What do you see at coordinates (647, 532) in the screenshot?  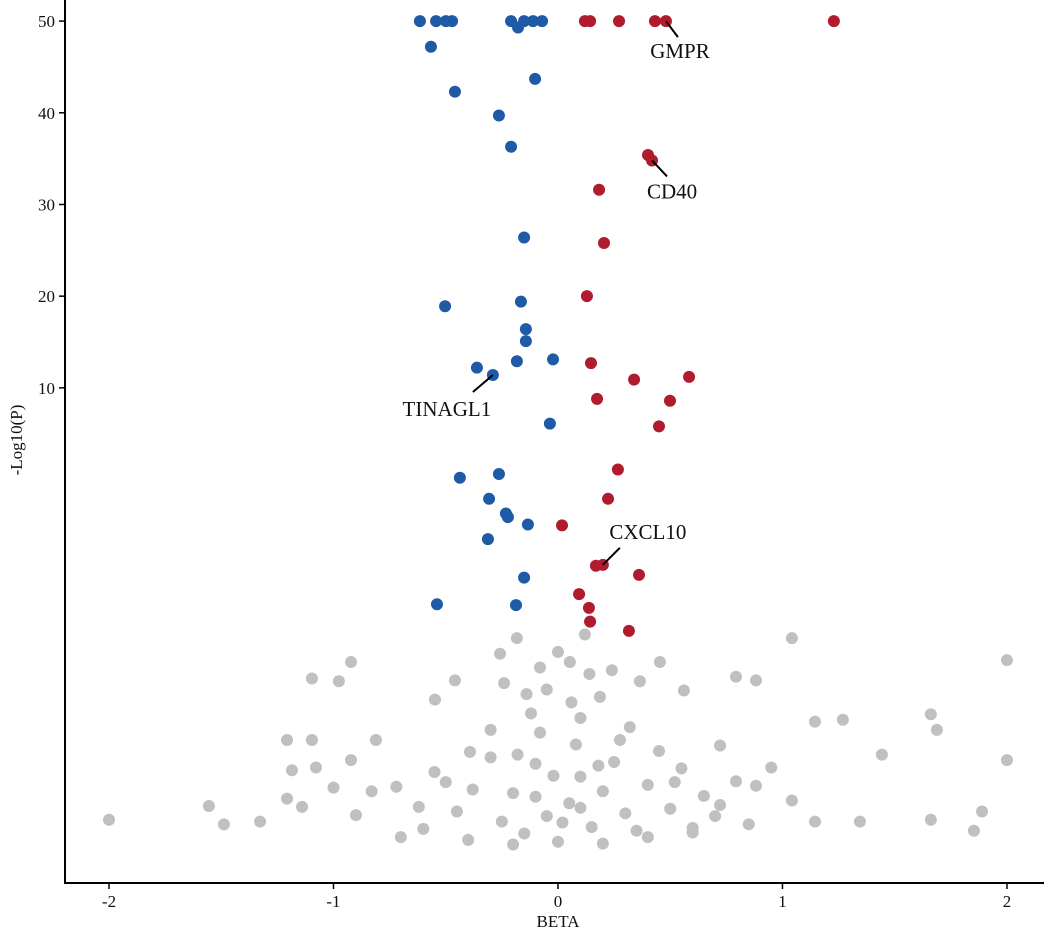 I see `annotation: CXCL10` at bounding box center [647, 532].